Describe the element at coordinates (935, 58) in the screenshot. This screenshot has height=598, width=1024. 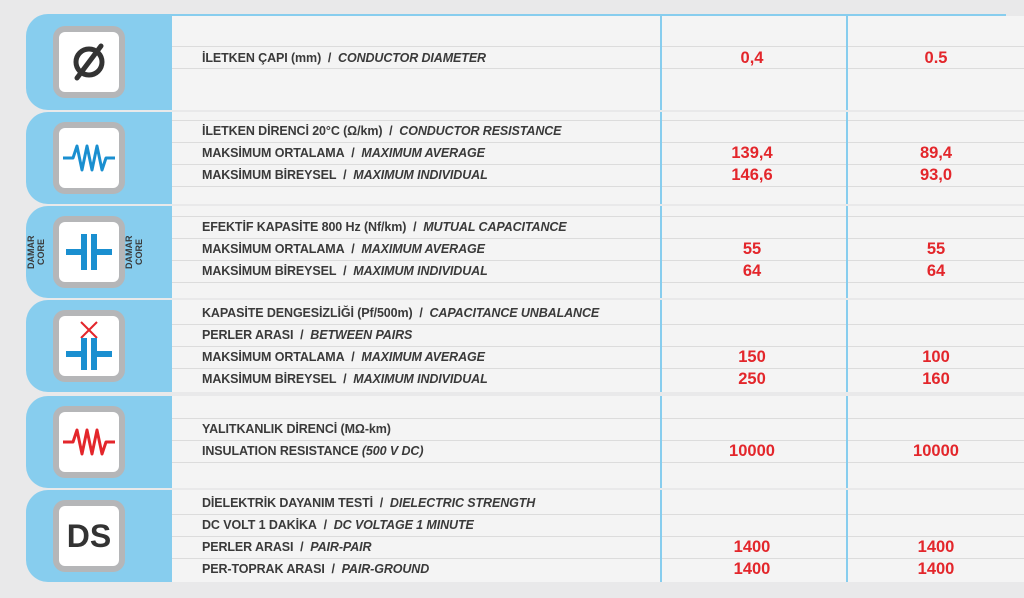
I see `value-col2: 0.5` at that location.